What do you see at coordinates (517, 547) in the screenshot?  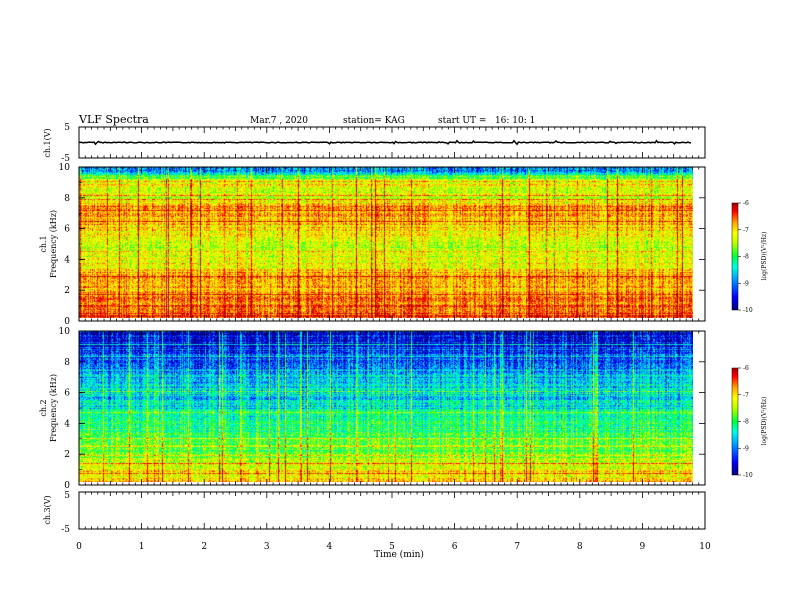 I see `time-tick-label: 7` at bounding box center [517, 547].